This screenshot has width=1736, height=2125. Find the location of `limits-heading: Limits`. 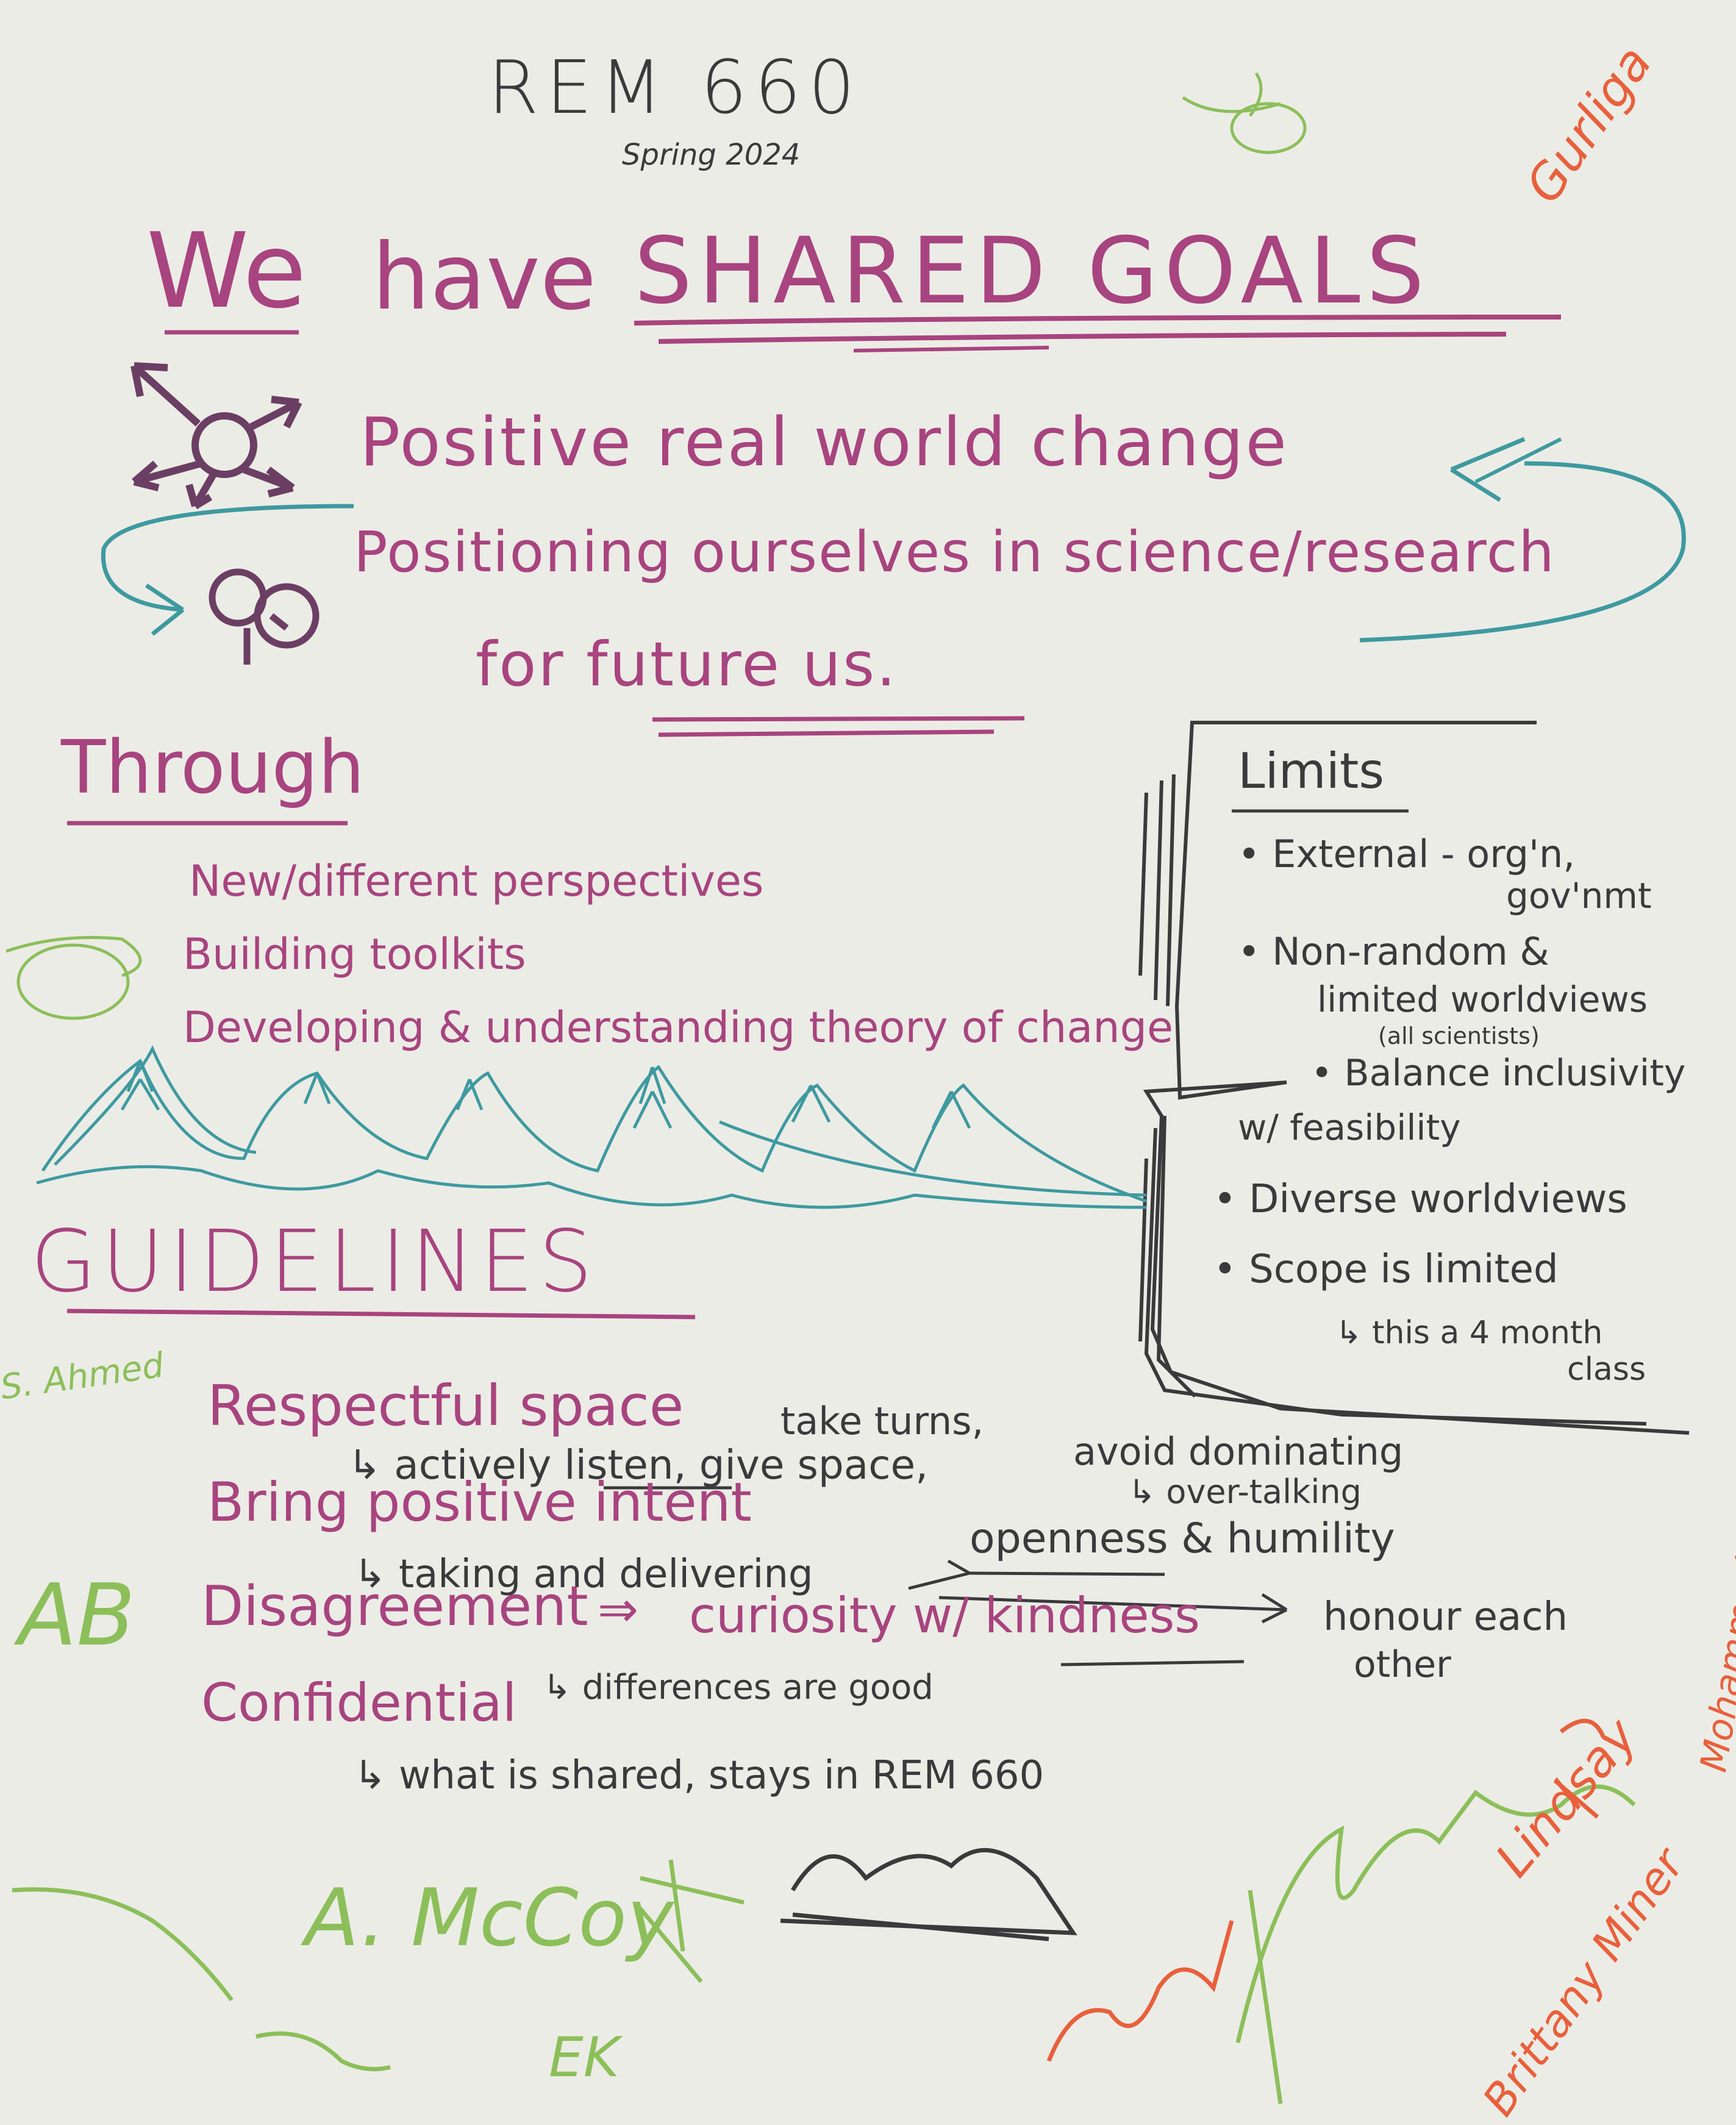

limits-heading: Limits is located at coordinates (1311, 771).